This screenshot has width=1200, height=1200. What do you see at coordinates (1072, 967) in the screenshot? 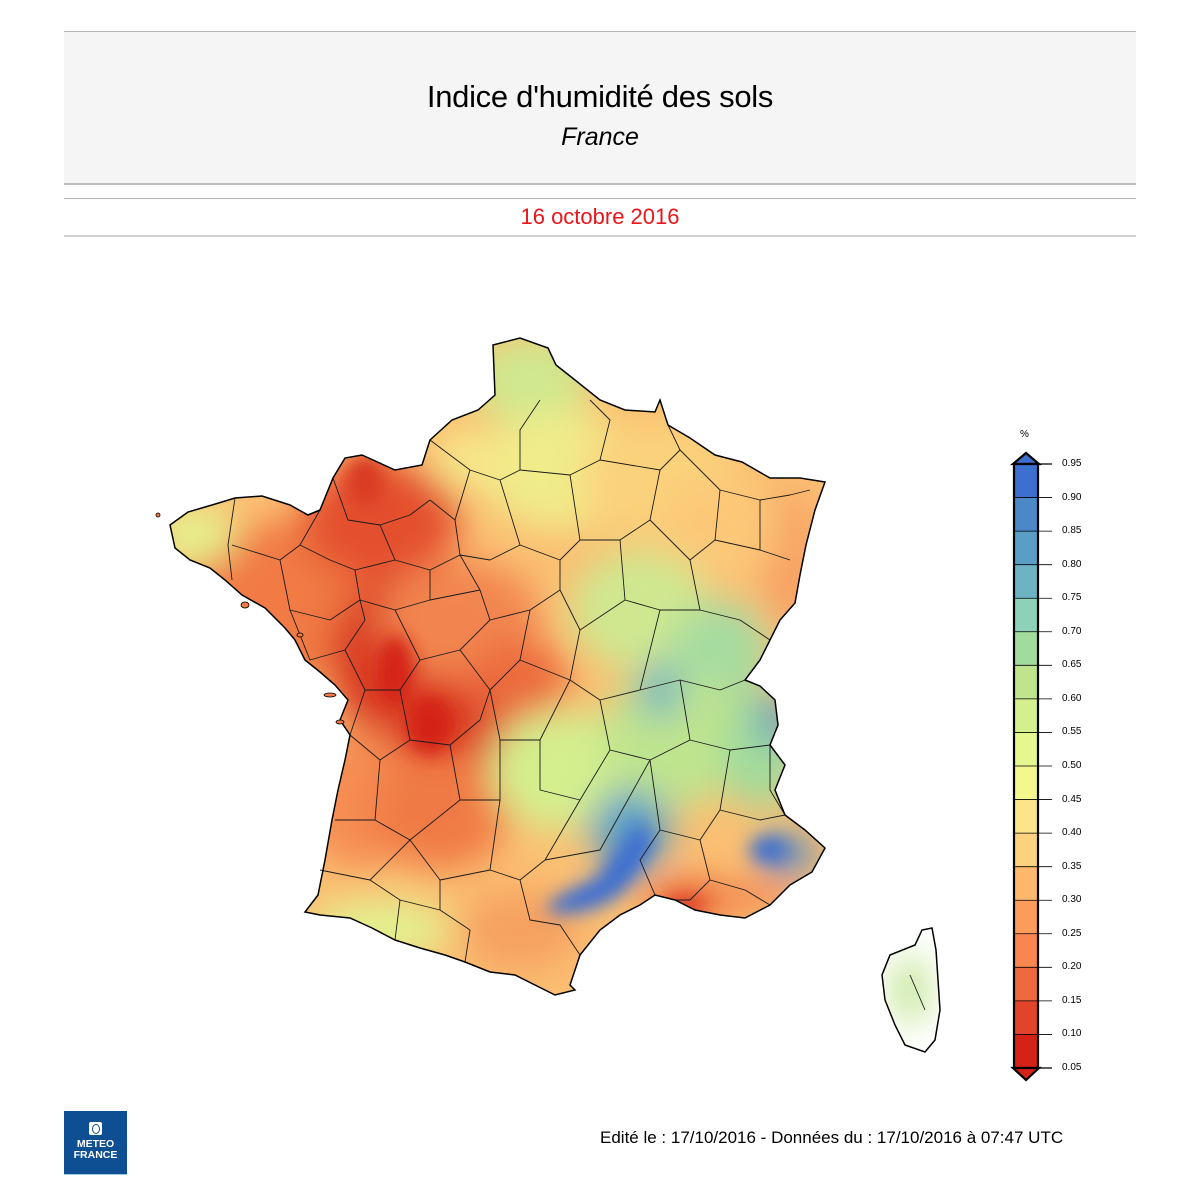
I see `colorbar-tick-label: 0.20` at bounding box center [1072, 967].